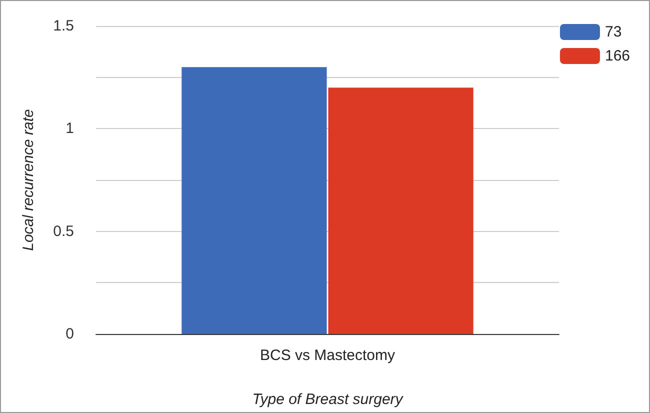 This screenshot has height=413, width=650. Describe the element at coordinates (63, 231) in the screenshot. I see `y-tick-label: 0.5` at that location.